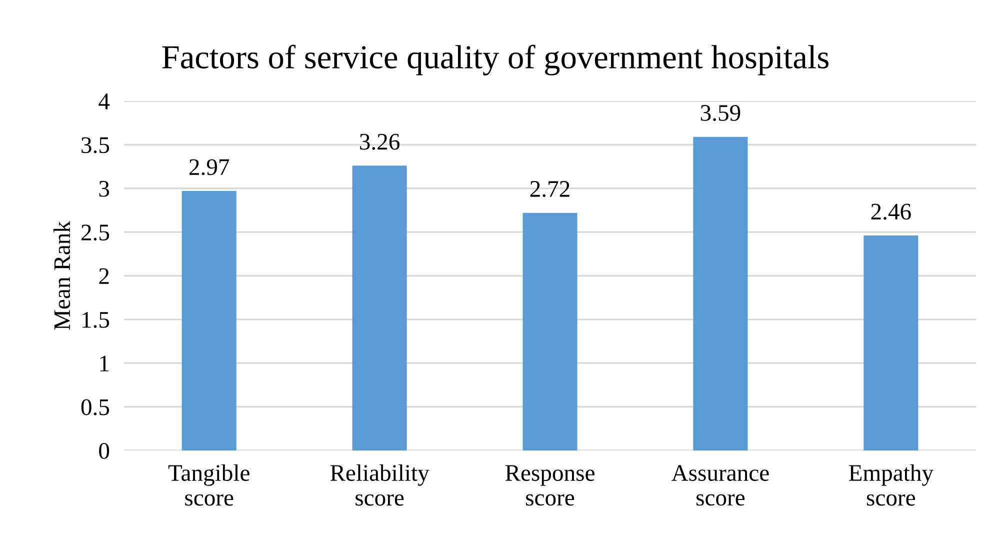 The height and width of the screenshot is (546, 991). What do you see at coordinates (720, 485) in the screenshot?
I see `x-tick-label: Assurance score` at bounding box center [720, 485].